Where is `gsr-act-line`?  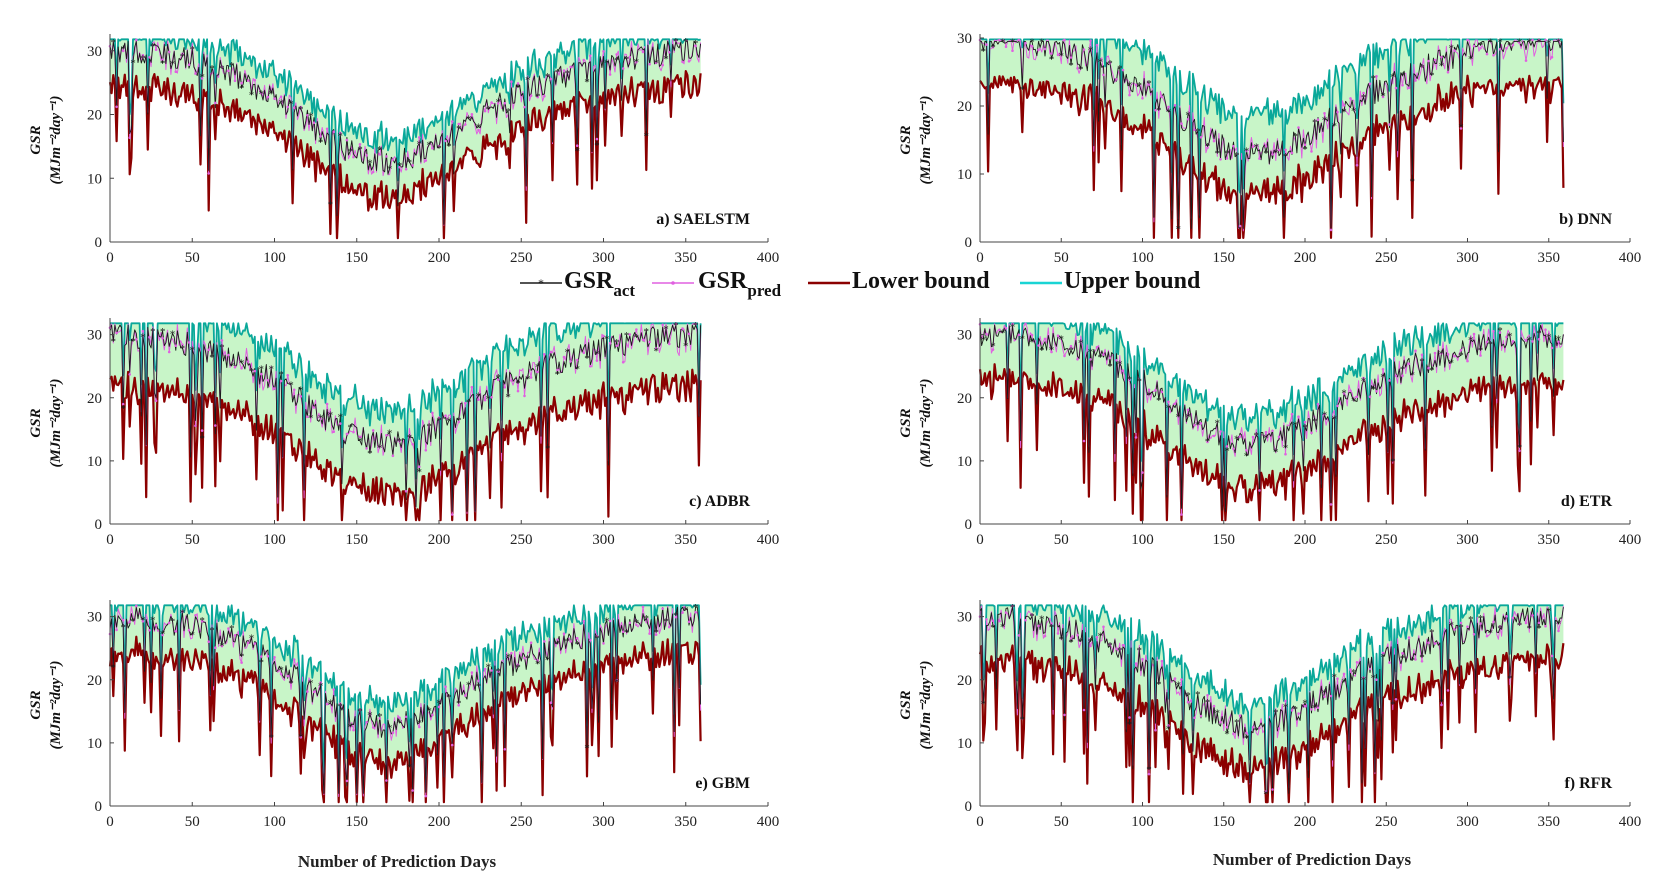 gsr-act-line is located at coordinates (405, 418).